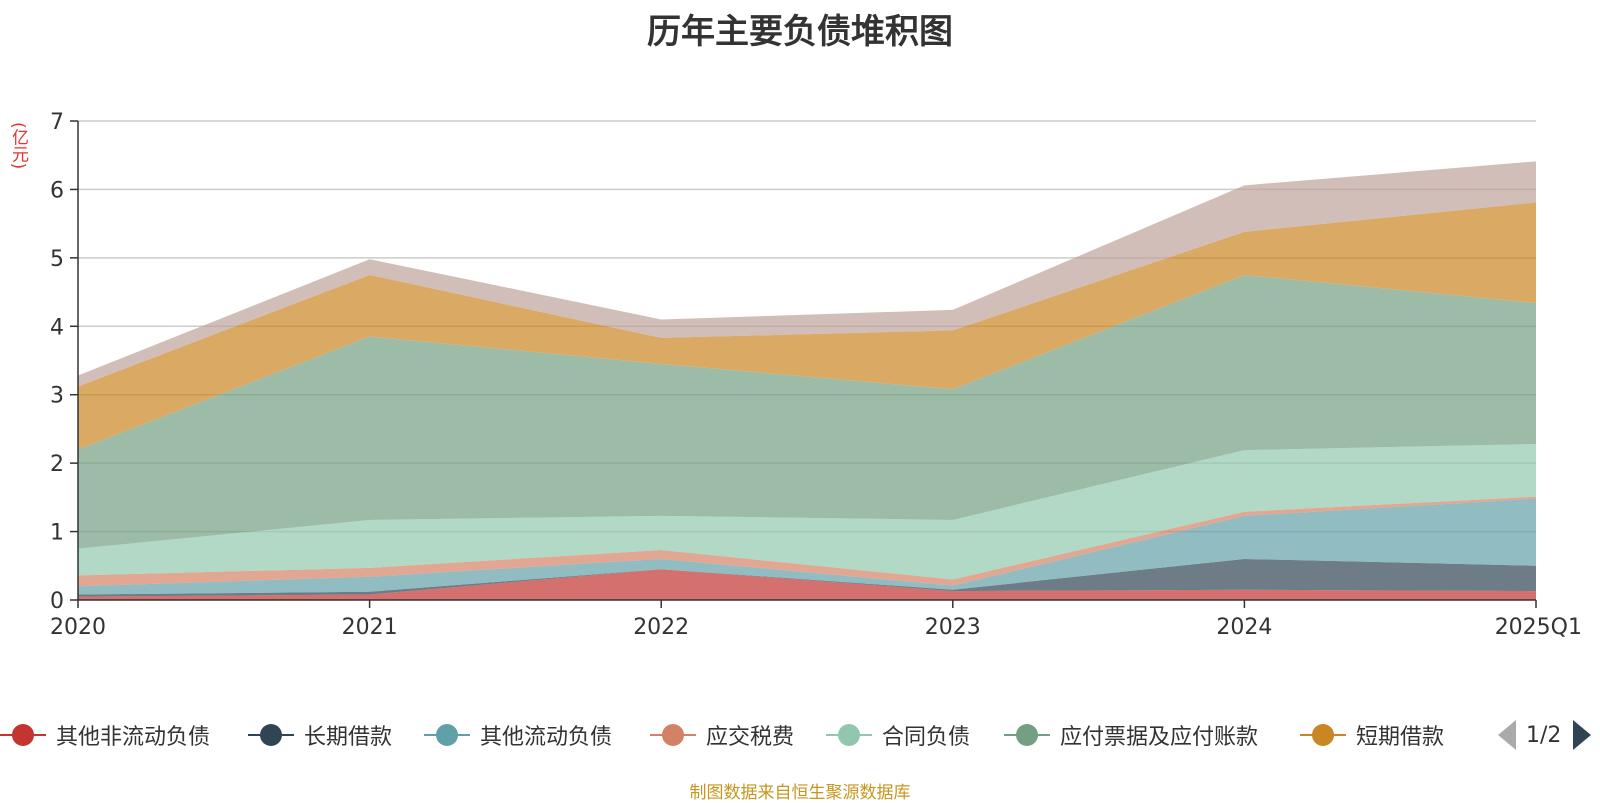 Image resolution: width=1600 pixels, height=803 pixels. I want to click on x-tick-label: 2020, so click(78, 627).